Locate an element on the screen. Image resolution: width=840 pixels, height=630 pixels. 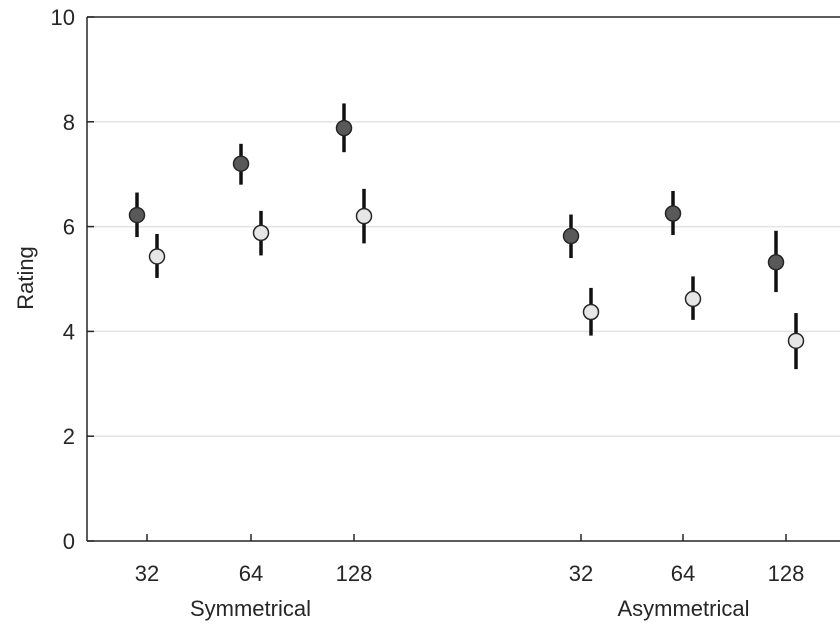
y-tick-label-6: 6 is located at coordinates (69, 227).